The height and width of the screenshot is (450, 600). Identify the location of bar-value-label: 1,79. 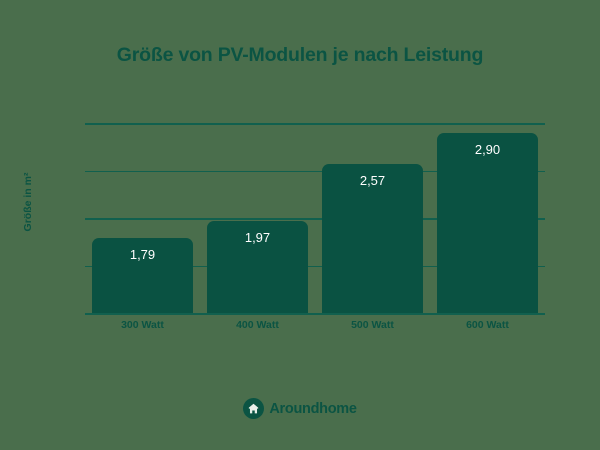
(142, 254).